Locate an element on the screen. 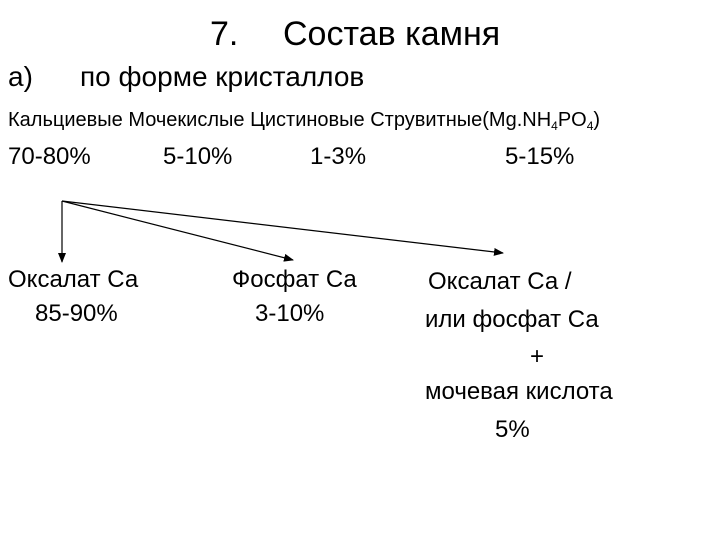  result-mixed-line1: Оксалат Са / is located at coordinates (500, 282).